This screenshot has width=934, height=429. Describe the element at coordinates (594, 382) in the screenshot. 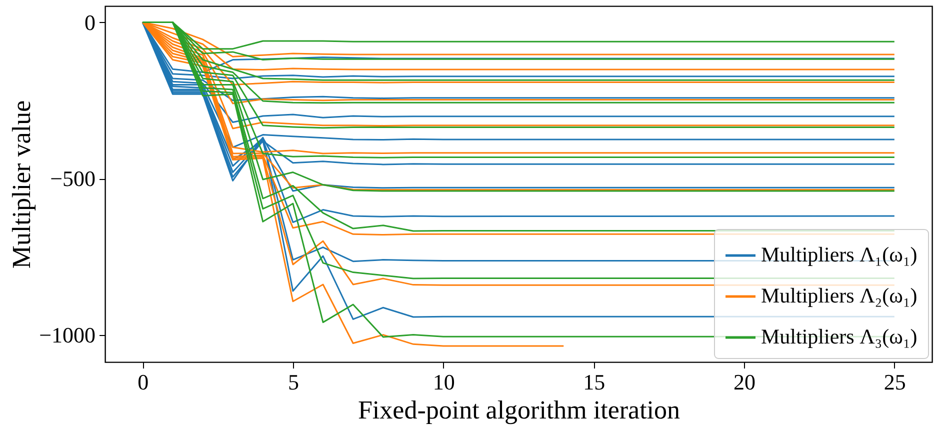

I see `x-tick-label: 15` at that location.